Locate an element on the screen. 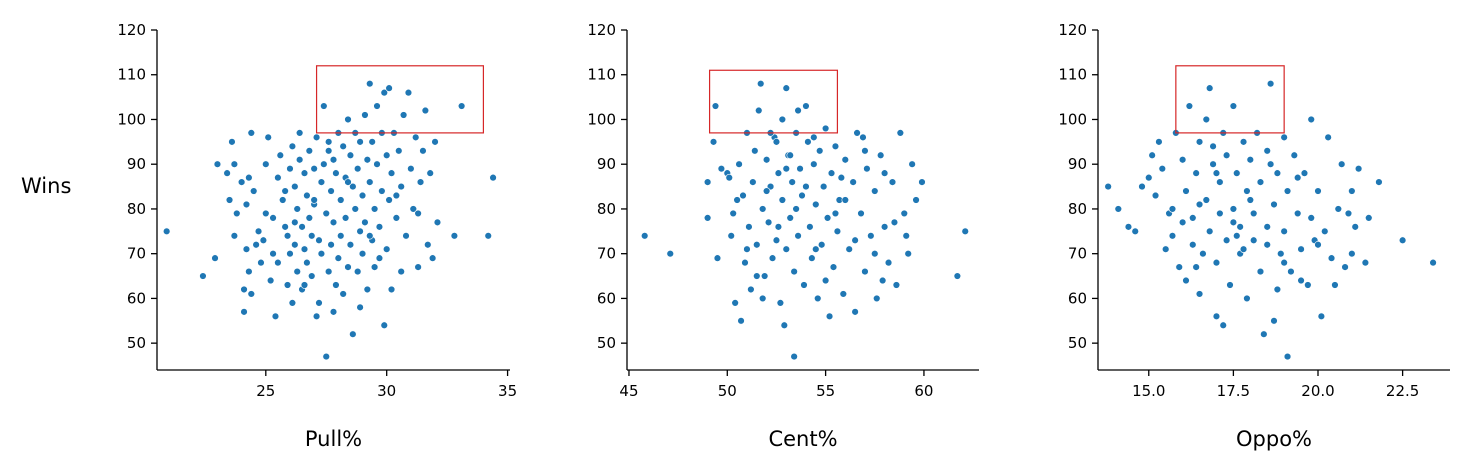 Image resolution: width=1469 pixels, height=473 pixels. x-tick-label: 17.5 is located at coordinates (1233, 391).